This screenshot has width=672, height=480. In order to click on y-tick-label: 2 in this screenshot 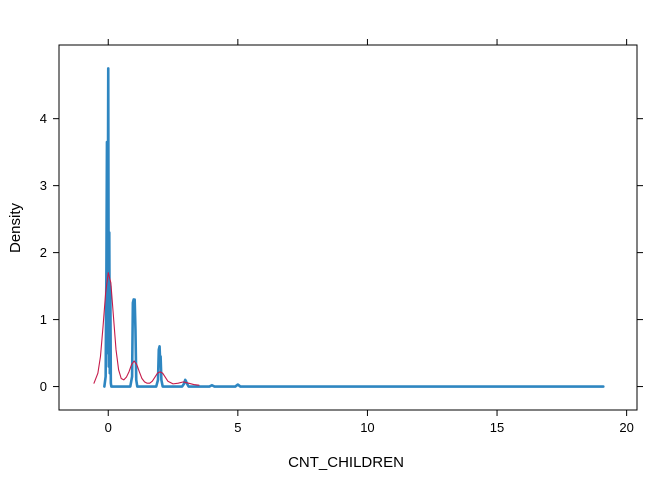, I will do `click(43, 252)`.